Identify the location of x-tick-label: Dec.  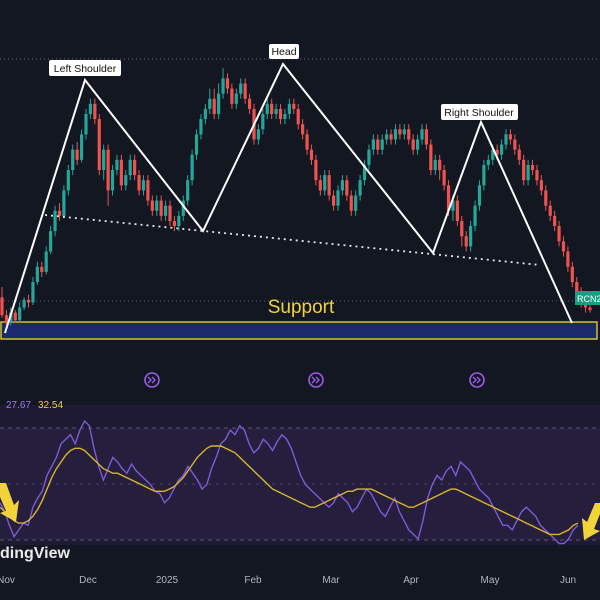
(88, 580).